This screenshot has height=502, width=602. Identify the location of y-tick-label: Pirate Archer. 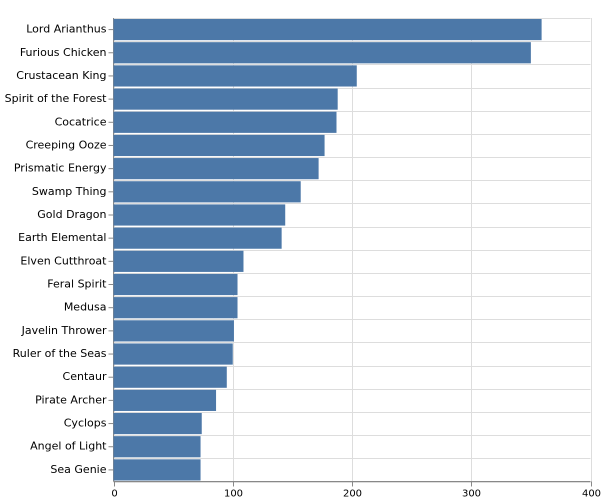
(71, 399).